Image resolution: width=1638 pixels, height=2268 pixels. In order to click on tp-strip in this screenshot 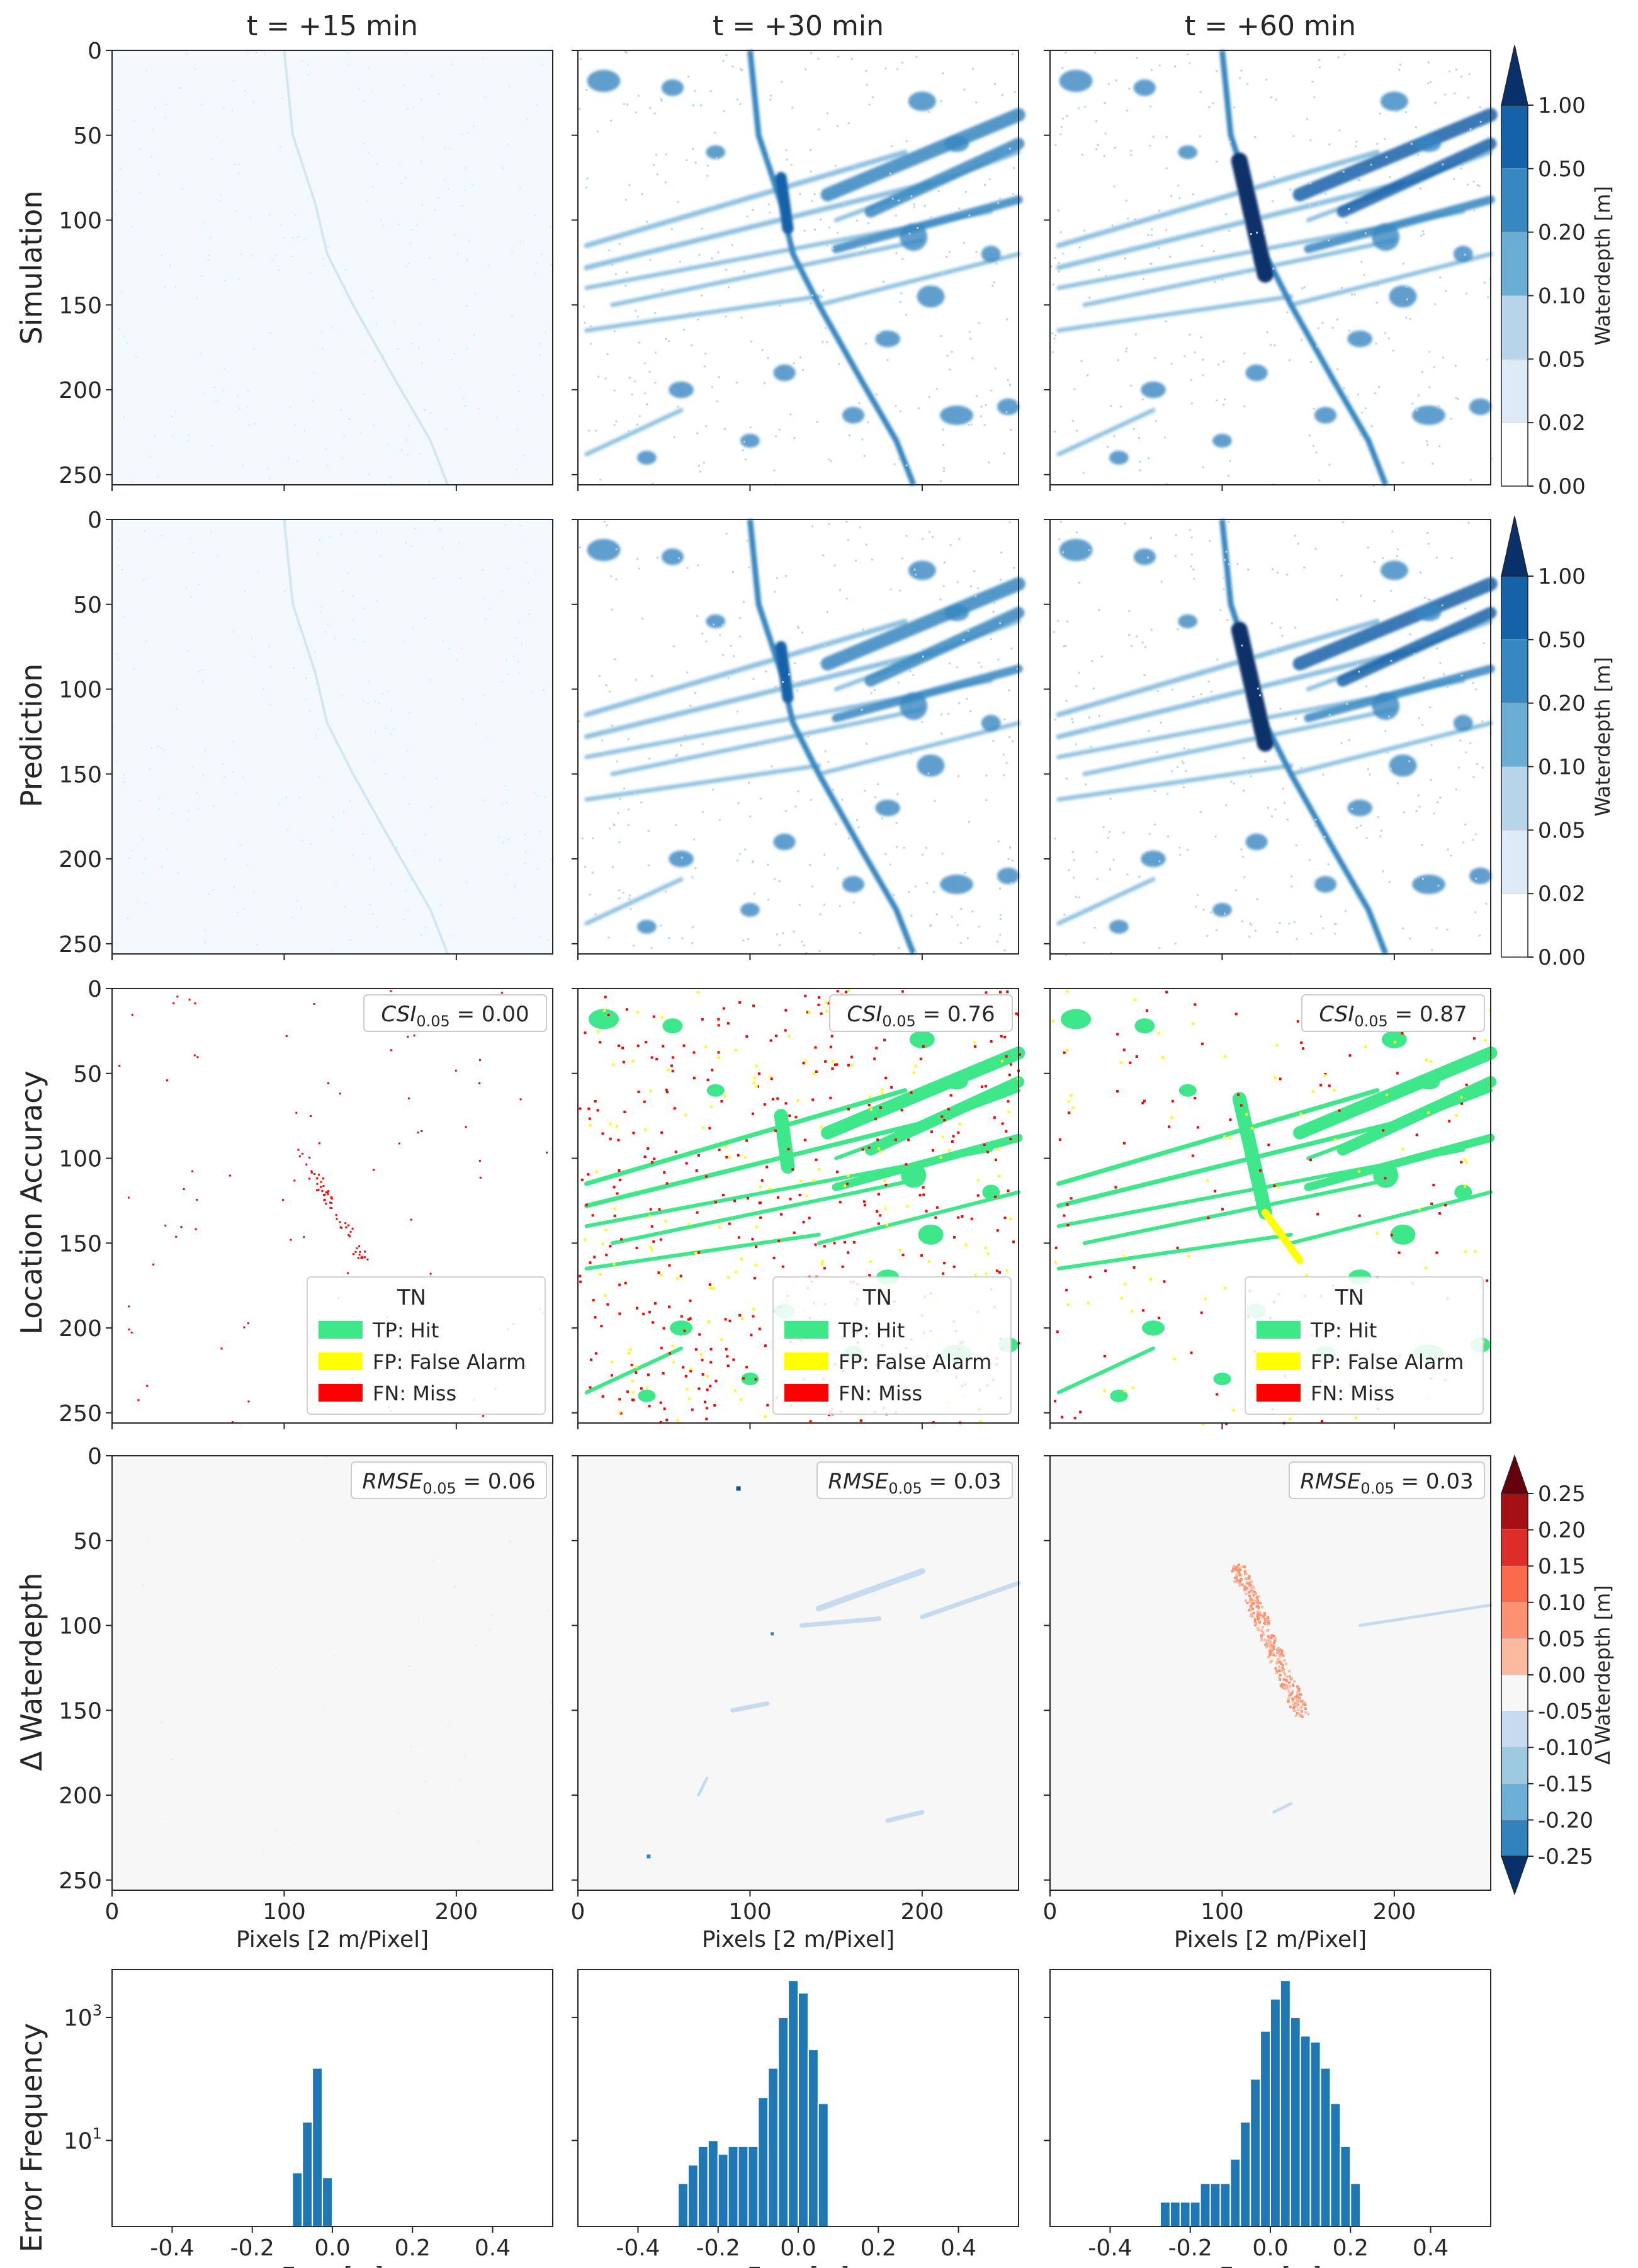, I will do `click(1239, 1210)`.